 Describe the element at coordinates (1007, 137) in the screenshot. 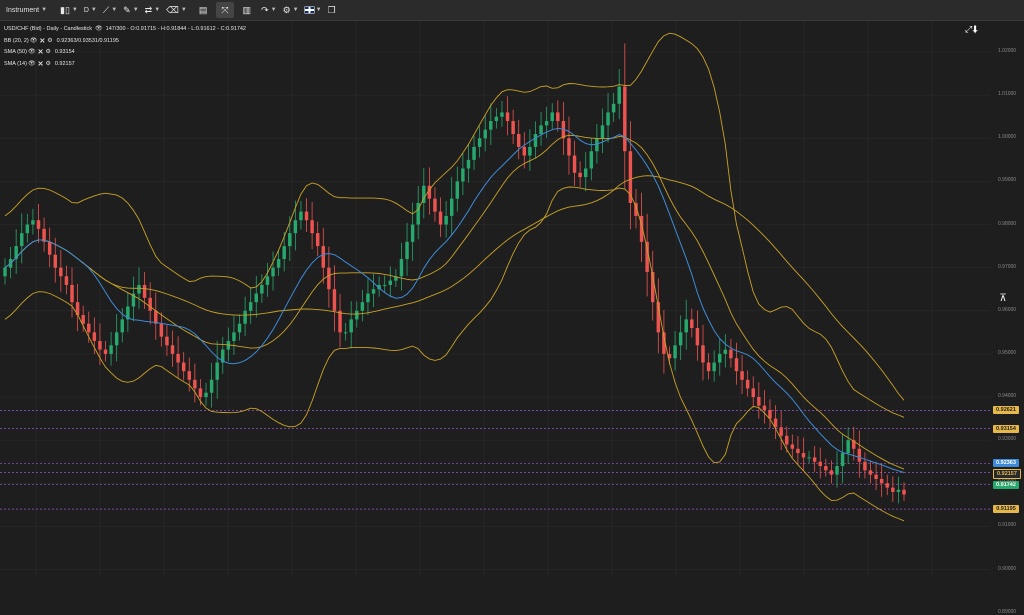

I see `price-axis-tick: 1.00000` at that location.